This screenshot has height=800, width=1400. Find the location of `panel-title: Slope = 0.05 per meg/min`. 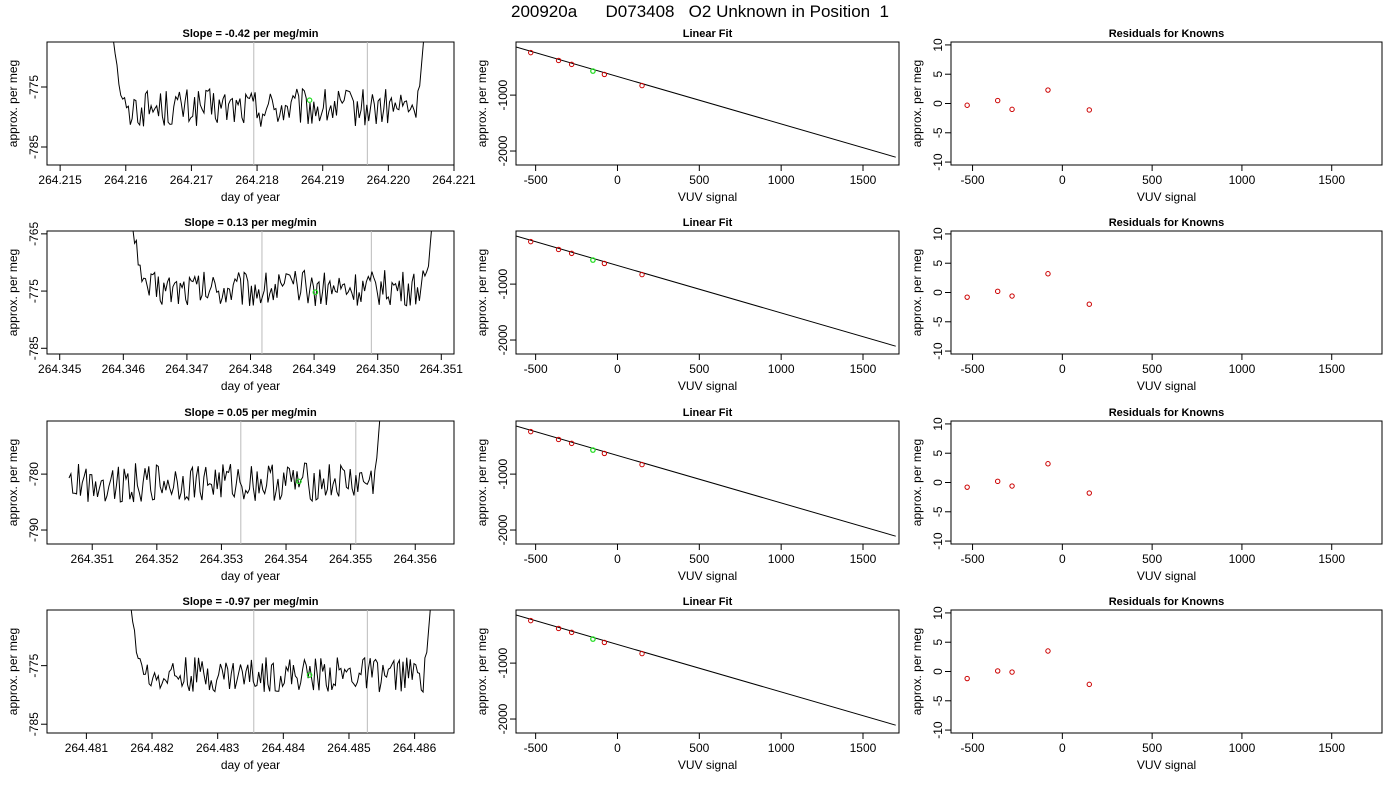

panel-title: Slope = 0.05 per meg/min is located at coordinates (250, 413).